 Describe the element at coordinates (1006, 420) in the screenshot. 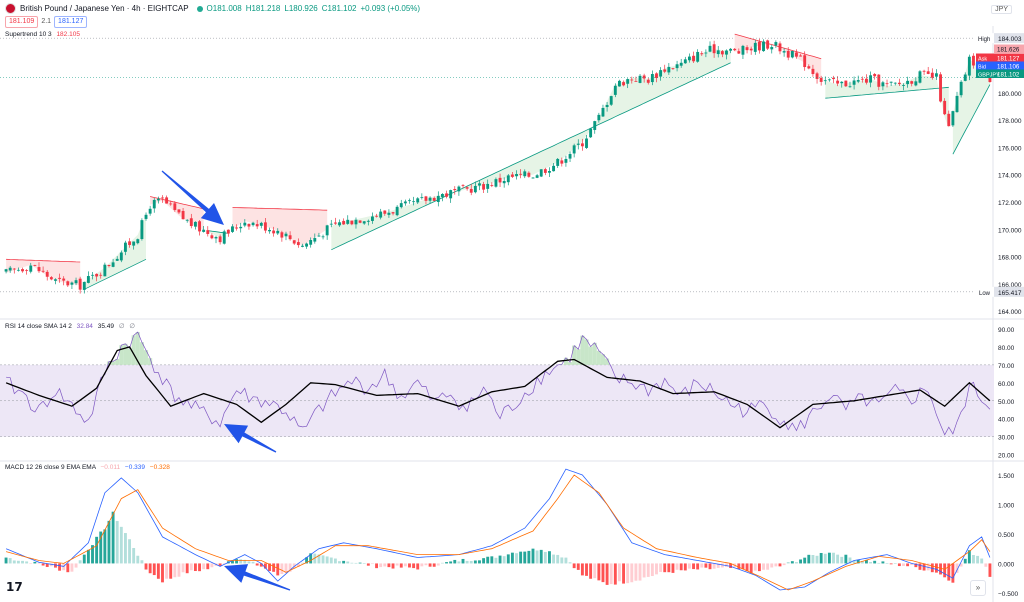

I see `rsi-tick-label: 40.00` at that location.